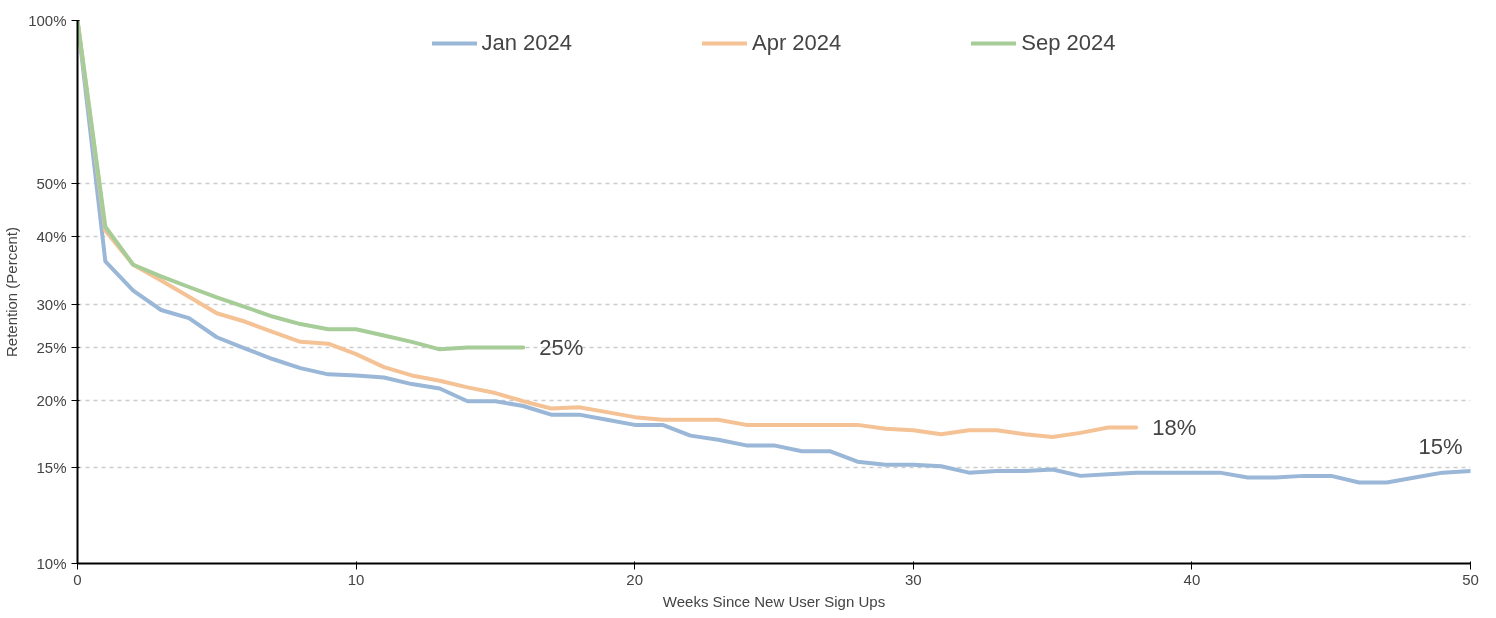 The width and height of the screenshot is (1496, 618). I want to click on legend-label: Apr 2024, so click(797, 43).